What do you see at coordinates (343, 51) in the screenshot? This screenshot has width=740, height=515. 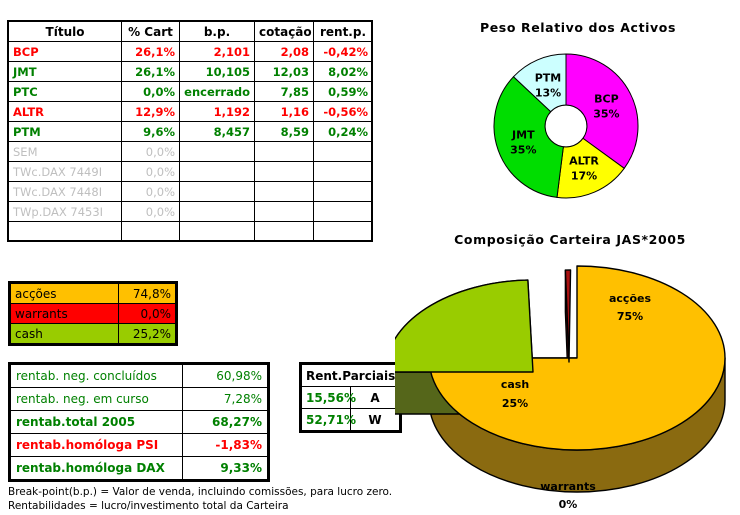 I see `cell-rent-p: -0,42%` at bounding box center [343, 51].